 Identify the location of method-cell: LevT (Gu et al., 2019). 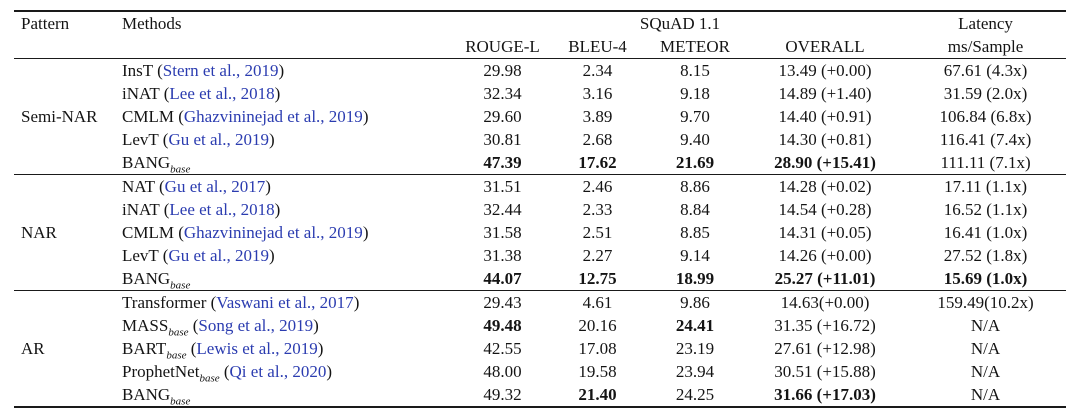
(198, 255).